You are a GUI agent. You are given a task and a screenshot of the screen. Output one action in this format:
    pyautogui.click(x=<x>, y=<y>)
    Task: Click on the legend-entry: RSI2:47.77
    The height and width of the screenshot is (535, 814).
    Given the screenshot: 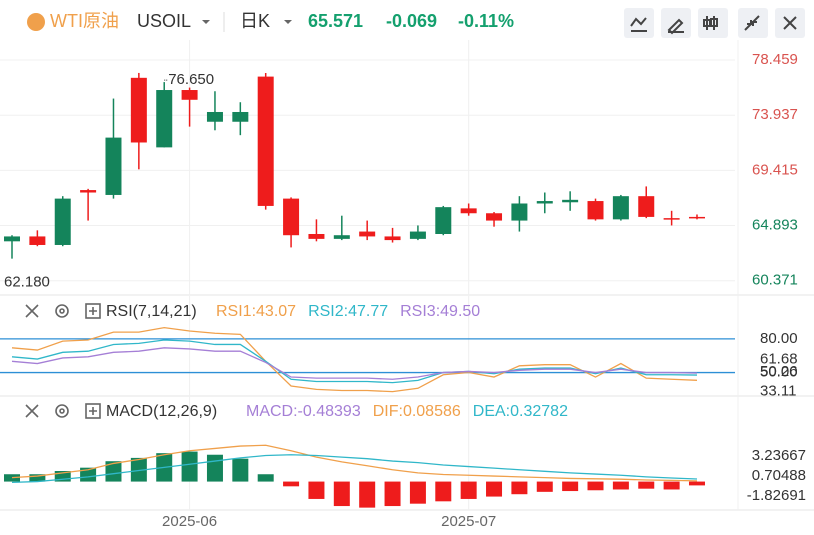 What is the action you would take?
    pyautogui.click(x=348, y=311)
    